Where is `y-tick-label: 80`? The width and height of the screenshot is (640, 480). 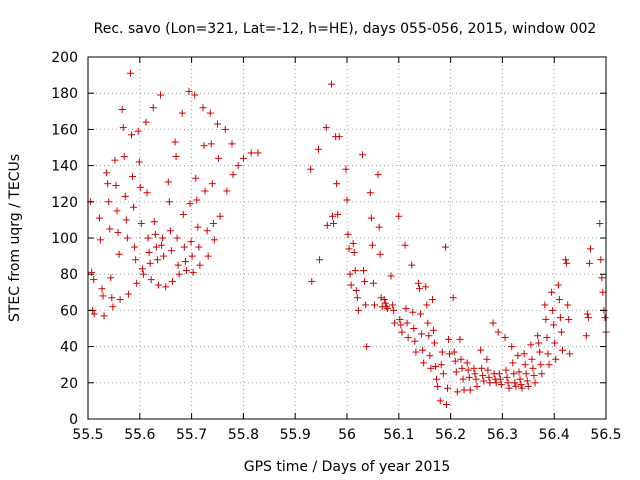 y-tick-label: 80 is located at coordinates (69, 275).